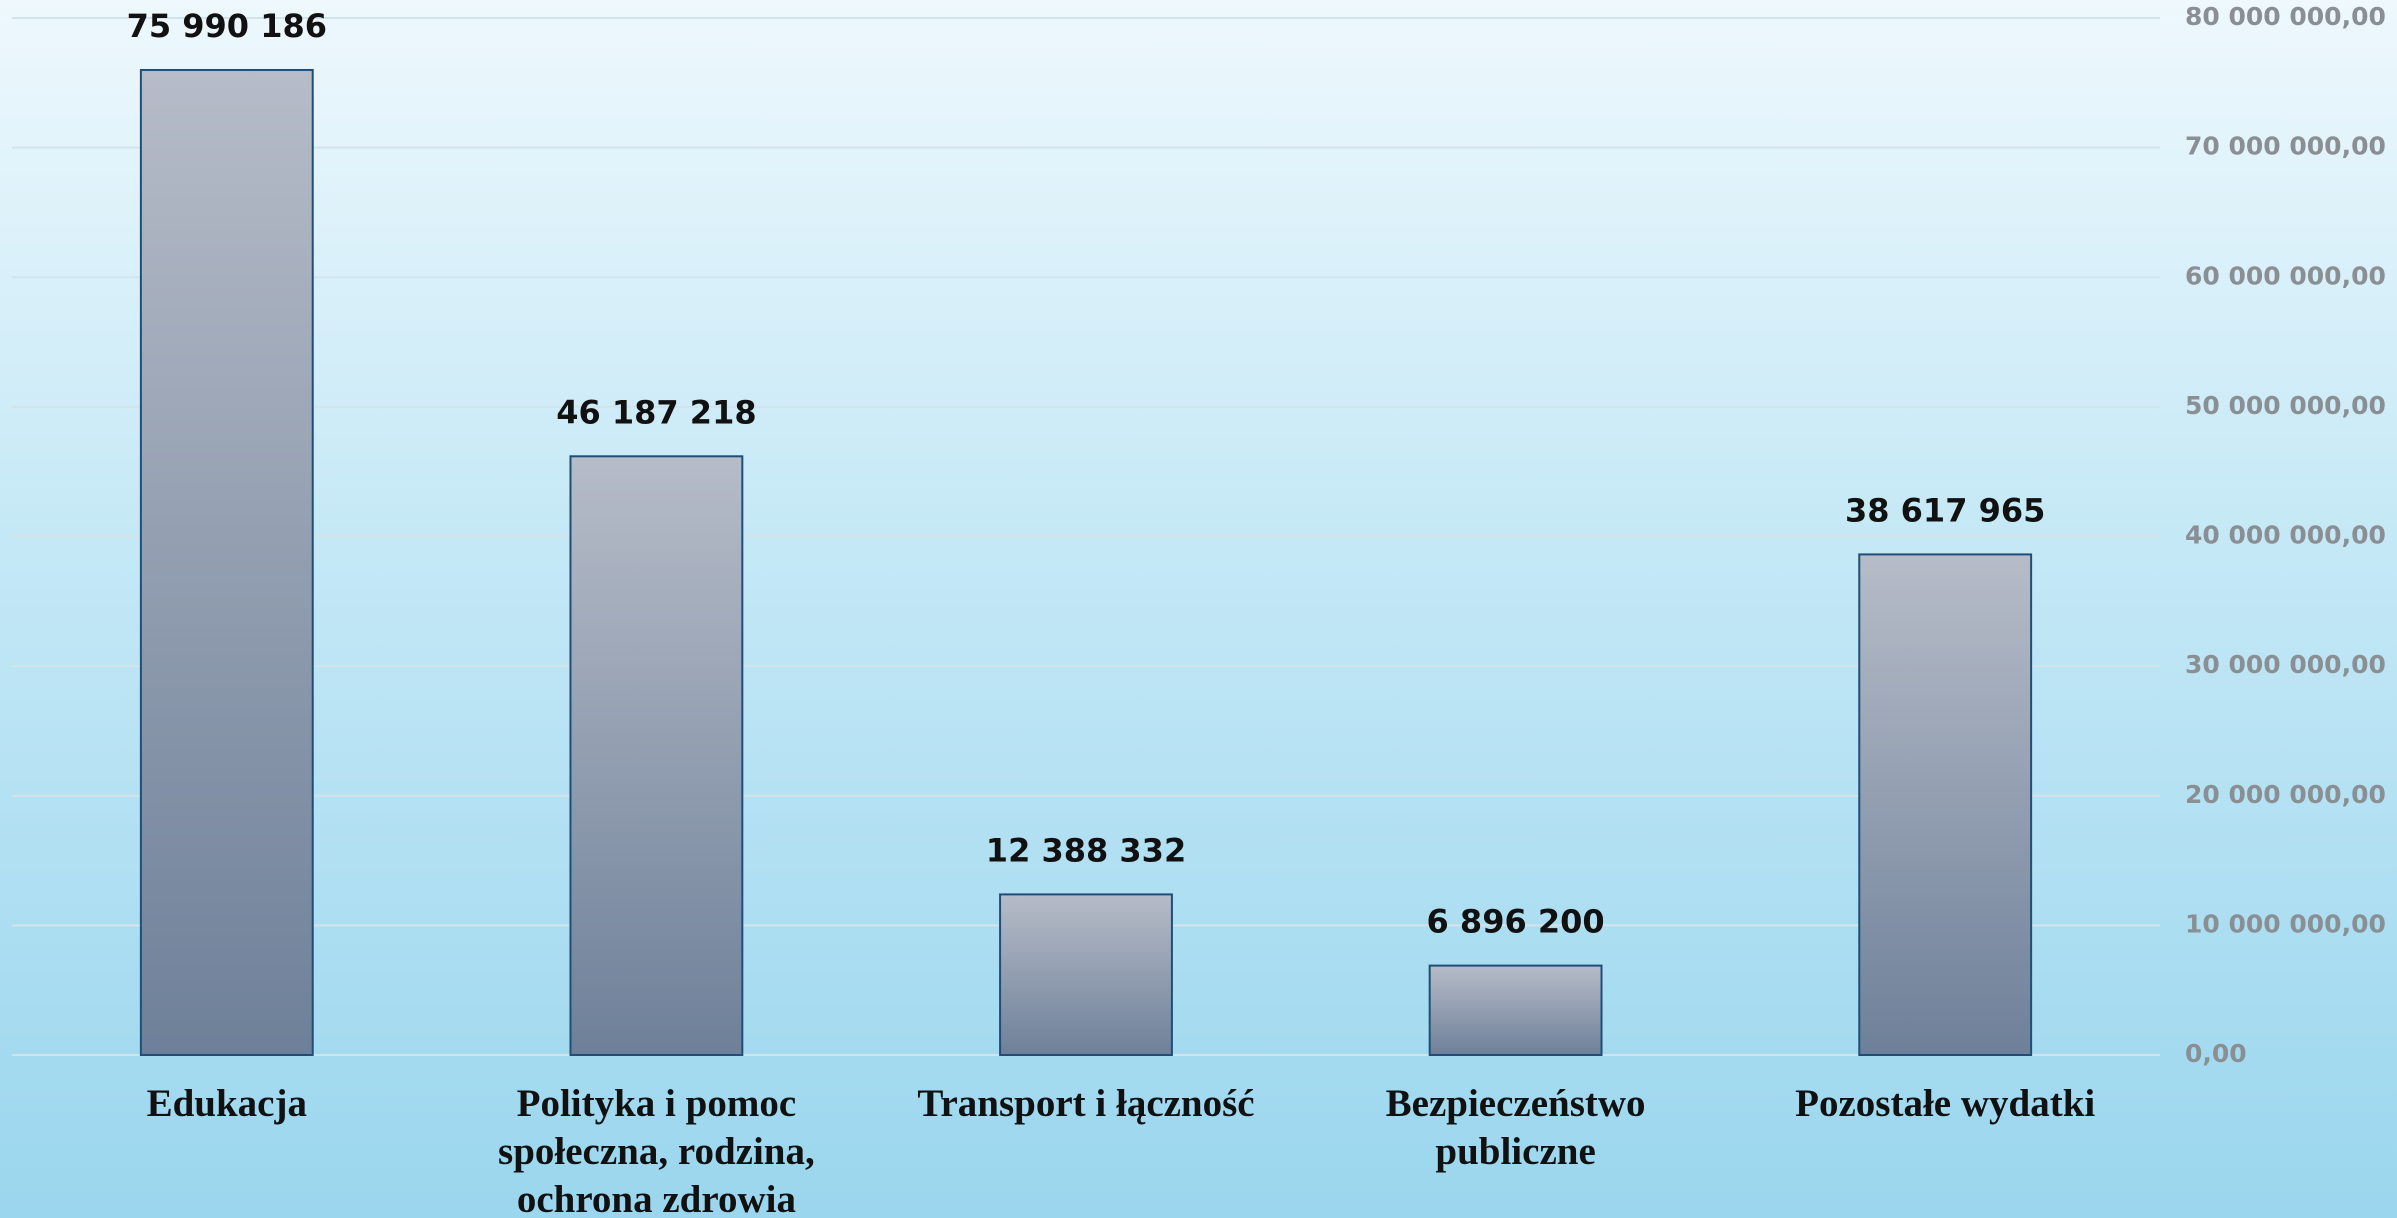 The height and width of the screenshot is (1218, 2397). What do you see at coordinates (2285, 16) in the screenshot?
I see `y-tick-label: 80 000 000,00` at bounding box center [2285, 16].